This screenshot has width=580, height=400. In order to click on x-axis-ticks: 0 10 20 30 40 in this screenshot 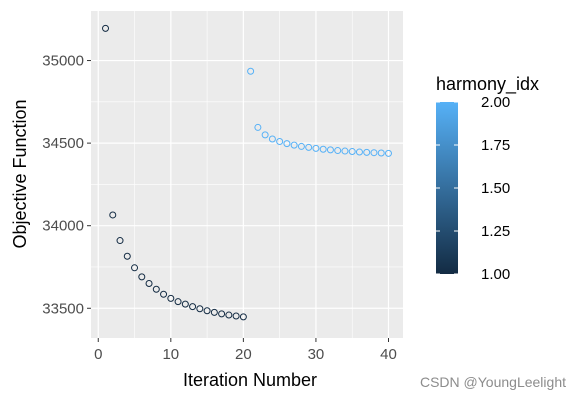, I will do `click(245, 350)`.